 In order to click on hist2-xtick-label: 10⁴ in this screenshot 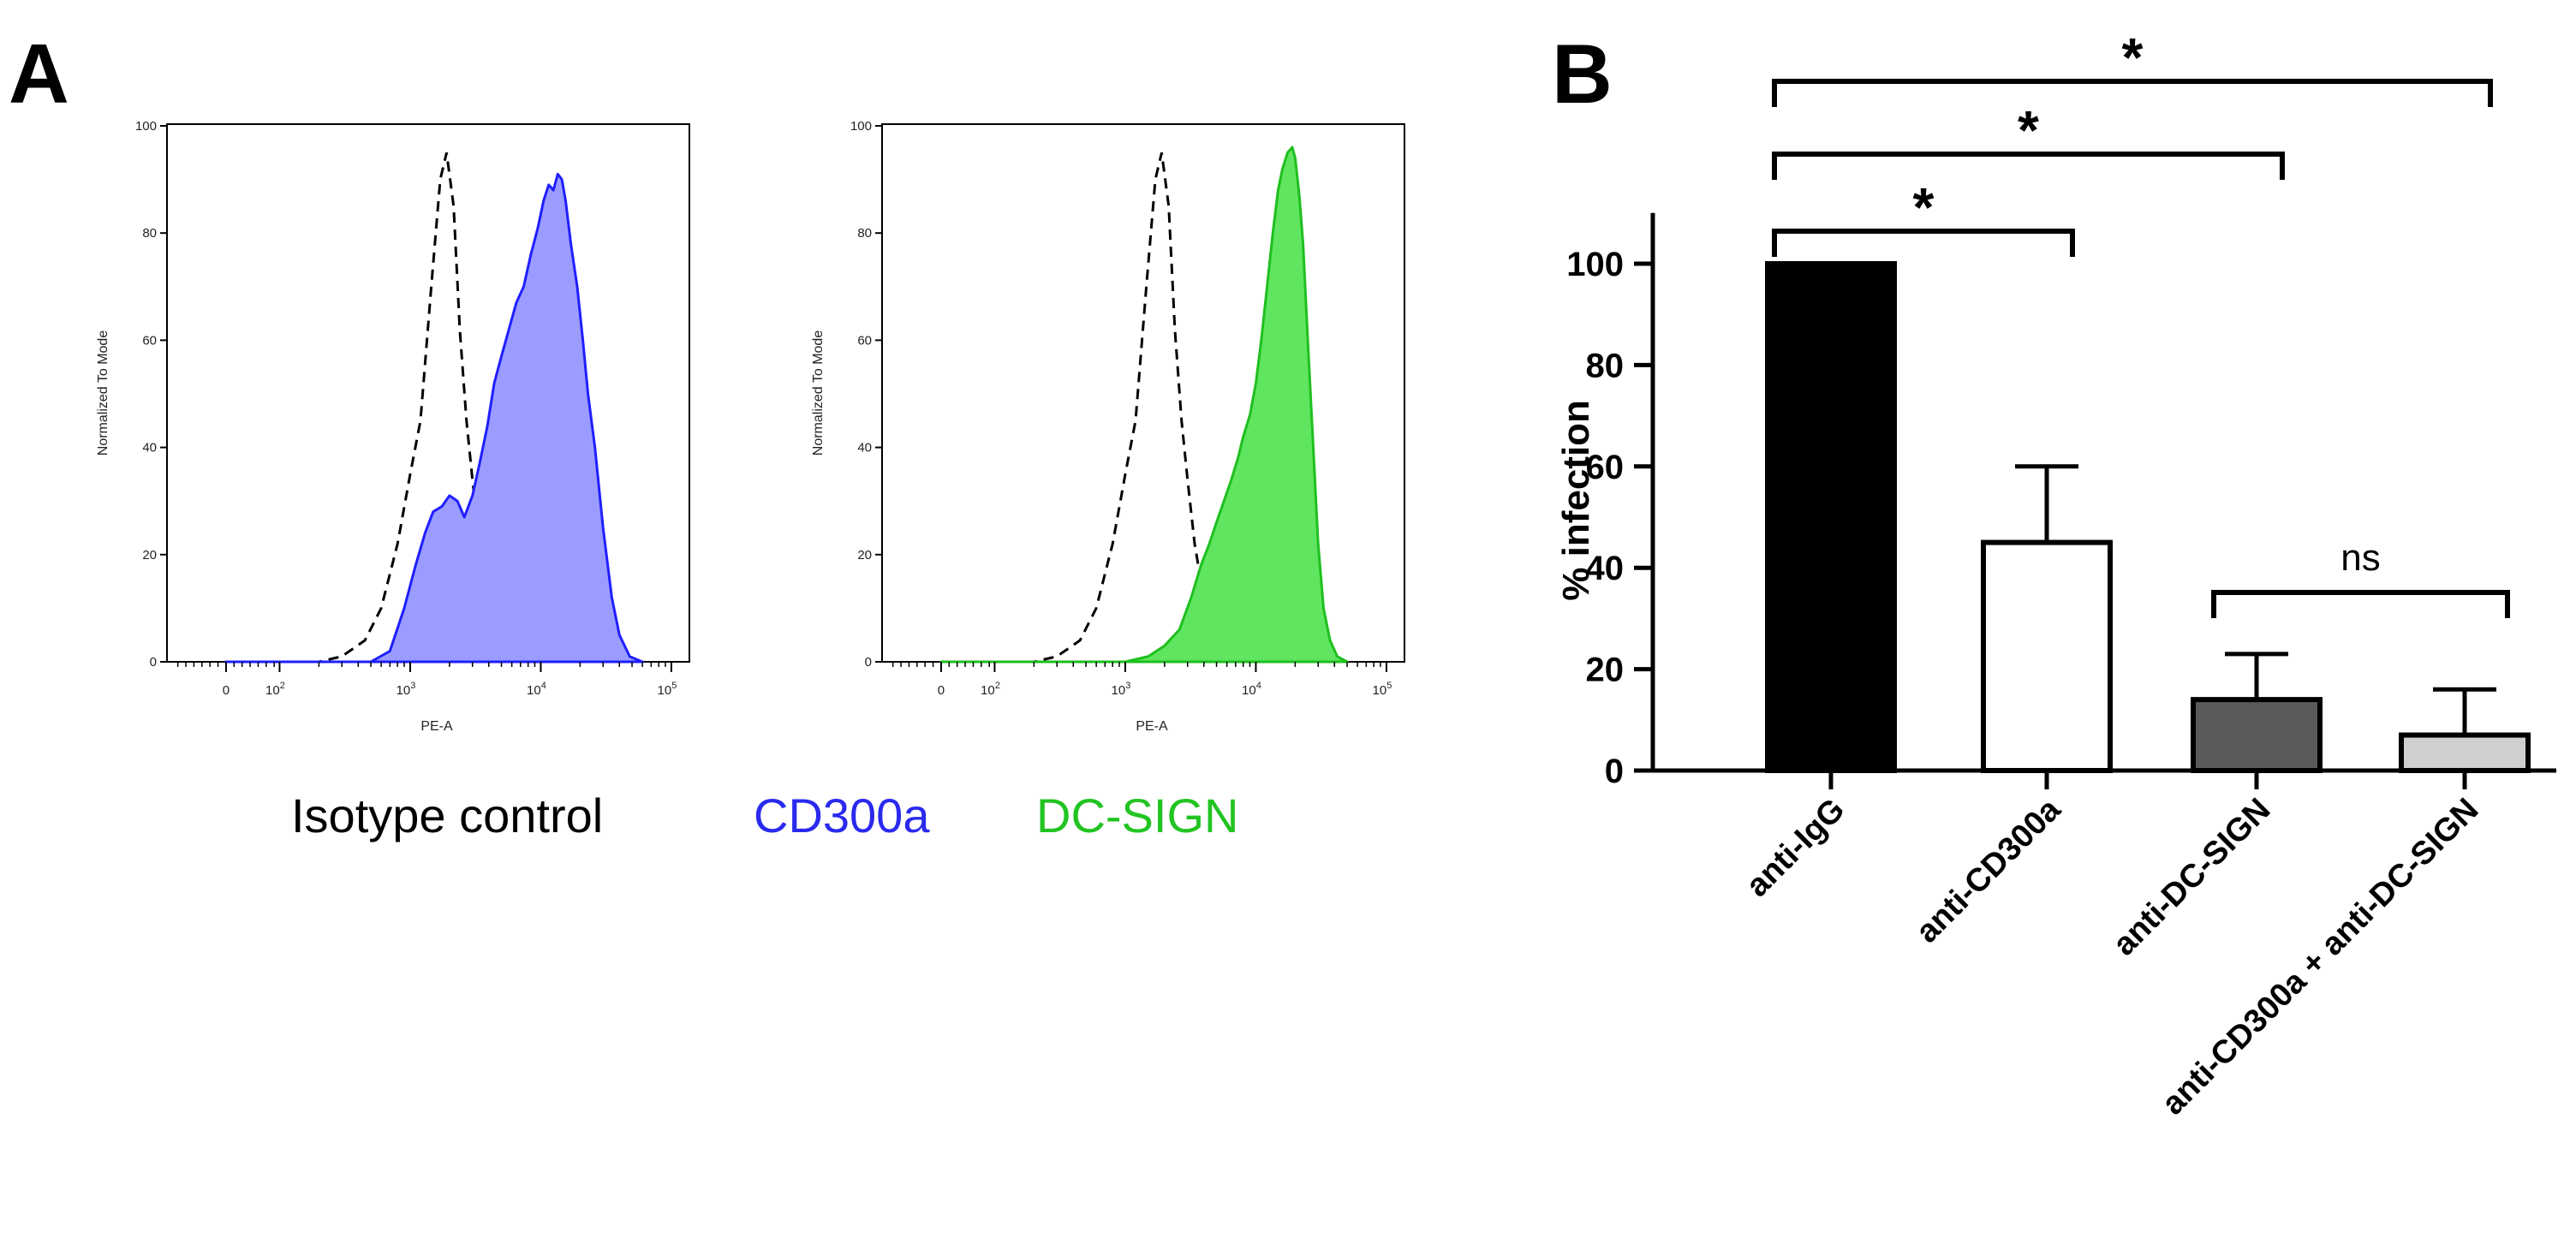, I will do `click(1251, 689)`.